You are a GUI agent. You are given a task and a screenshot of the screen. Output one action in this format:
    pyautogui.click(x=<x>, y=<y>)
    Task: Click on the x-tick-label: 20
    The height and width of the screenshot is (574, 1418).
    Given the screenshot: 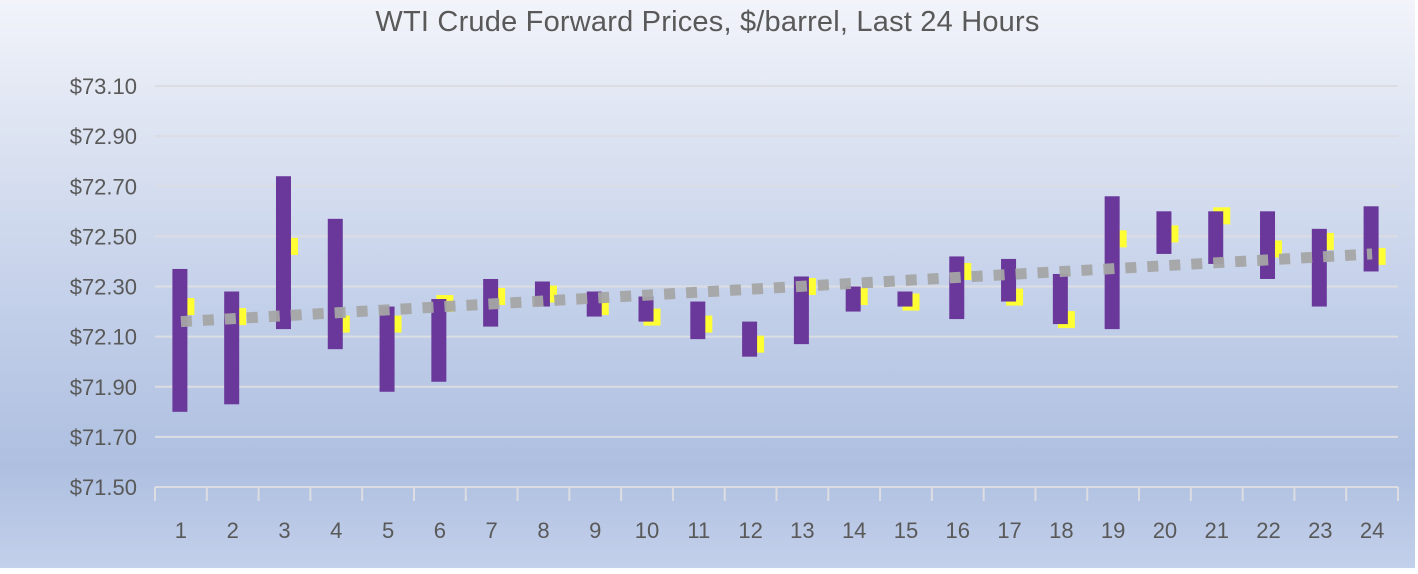 What is the action you would take?
    pyautogui.click(x=1165, y=530)
    